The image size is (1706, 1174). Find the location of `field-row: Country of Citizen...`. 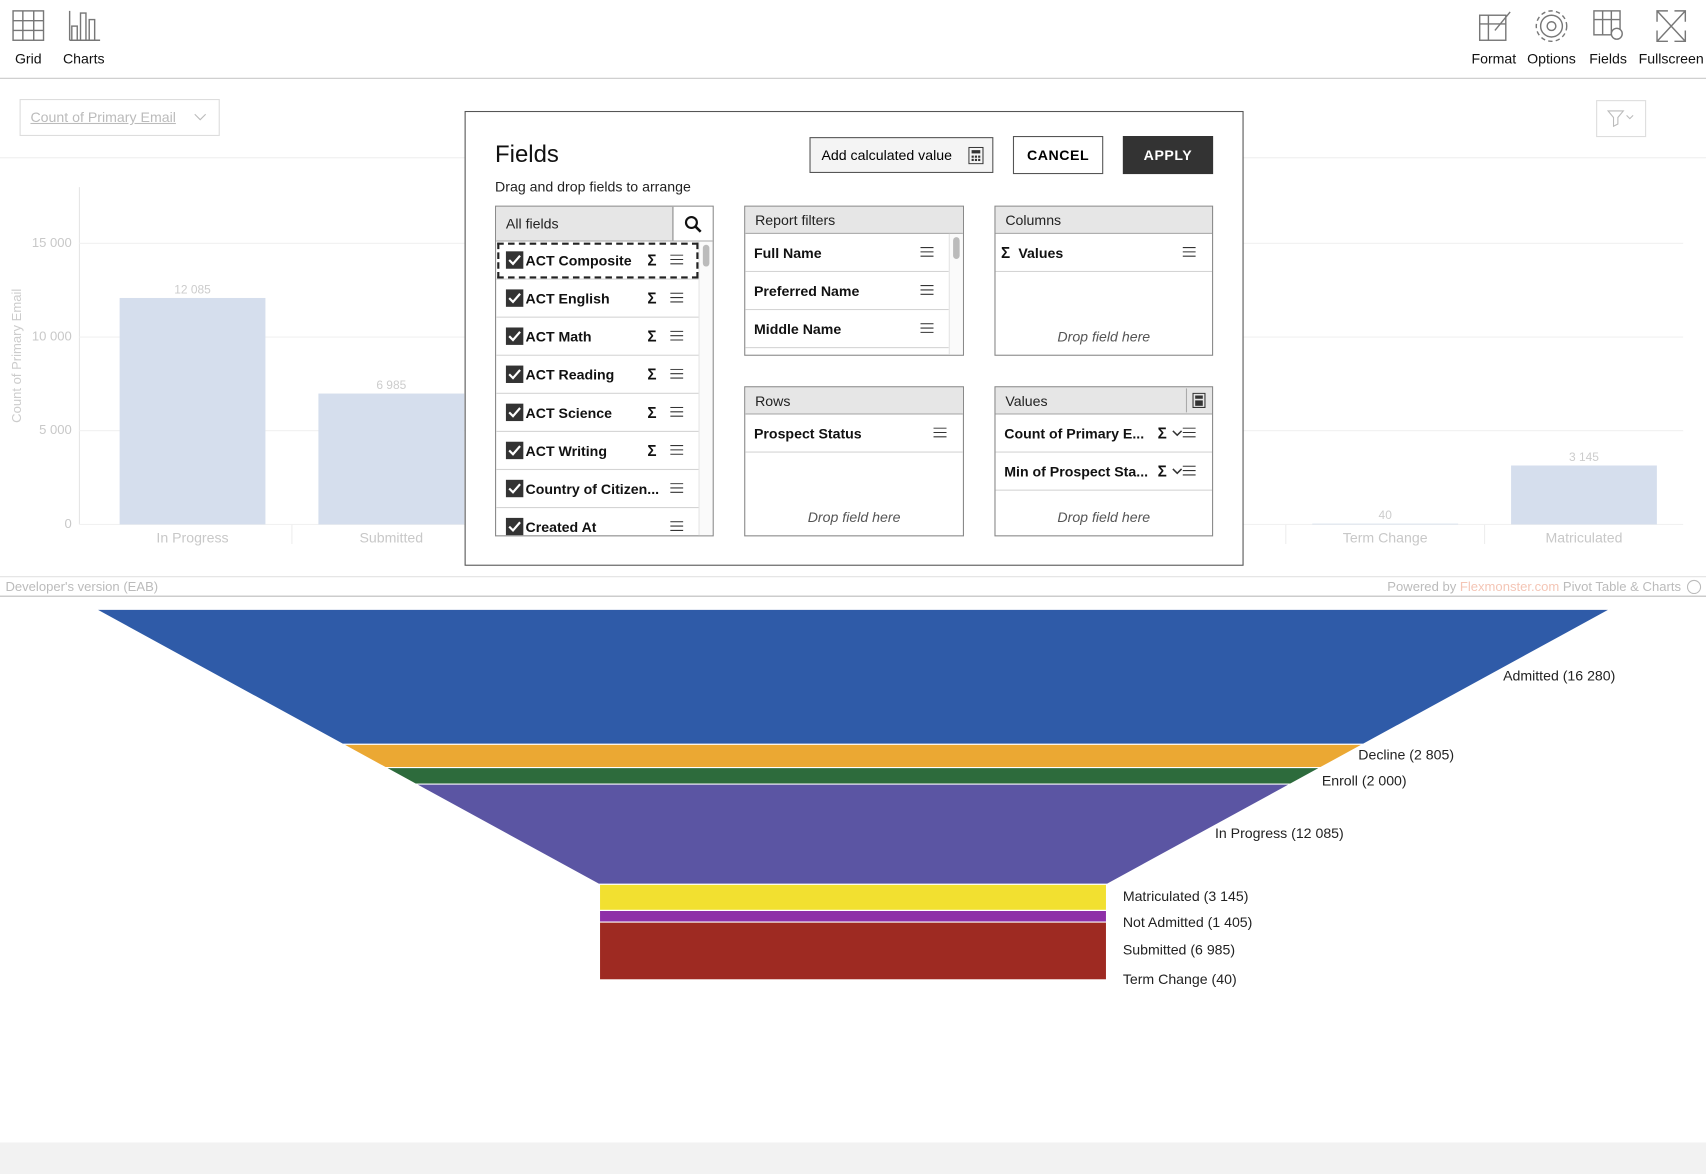

field-row: Country of Citizen... is located at coordinates (598, 489).